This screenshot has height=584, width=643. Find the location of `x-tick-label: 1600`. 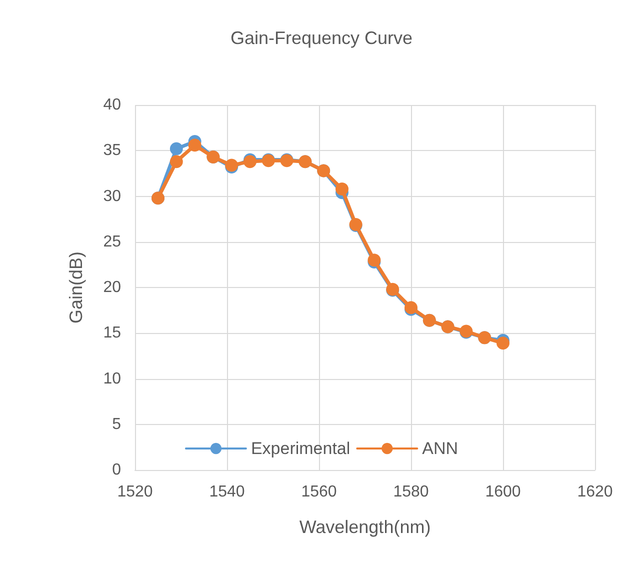

x-tick-label: 1600 is located at coordinates (503, 492).